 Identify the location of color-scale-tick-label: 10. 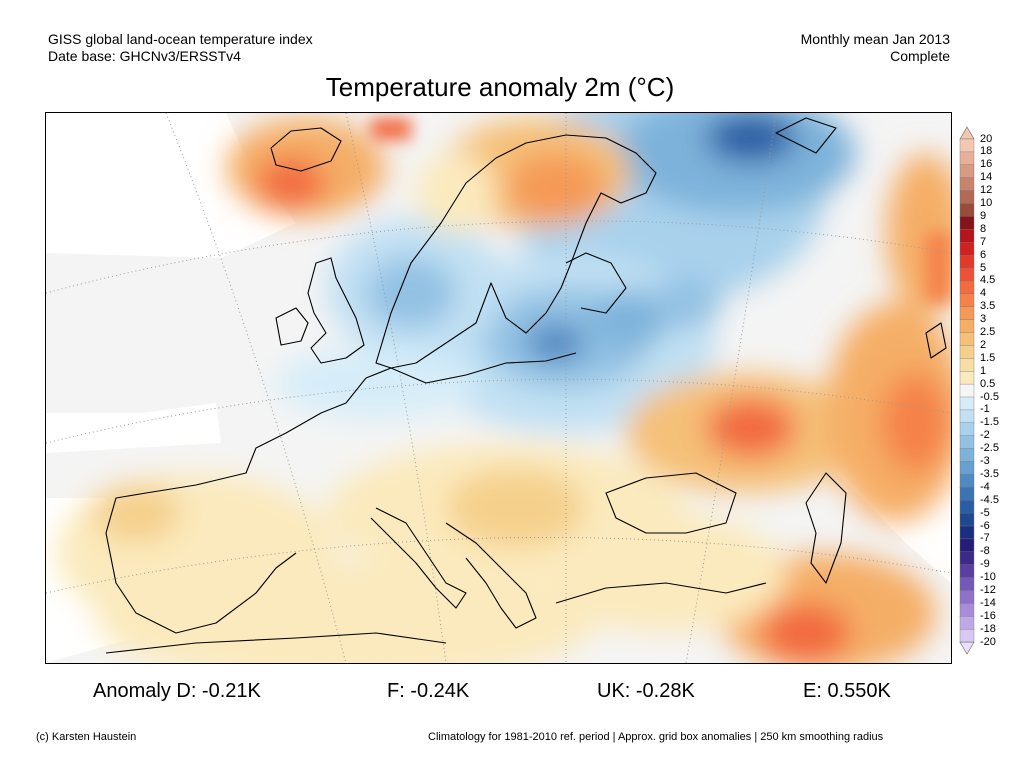
(986, 203).